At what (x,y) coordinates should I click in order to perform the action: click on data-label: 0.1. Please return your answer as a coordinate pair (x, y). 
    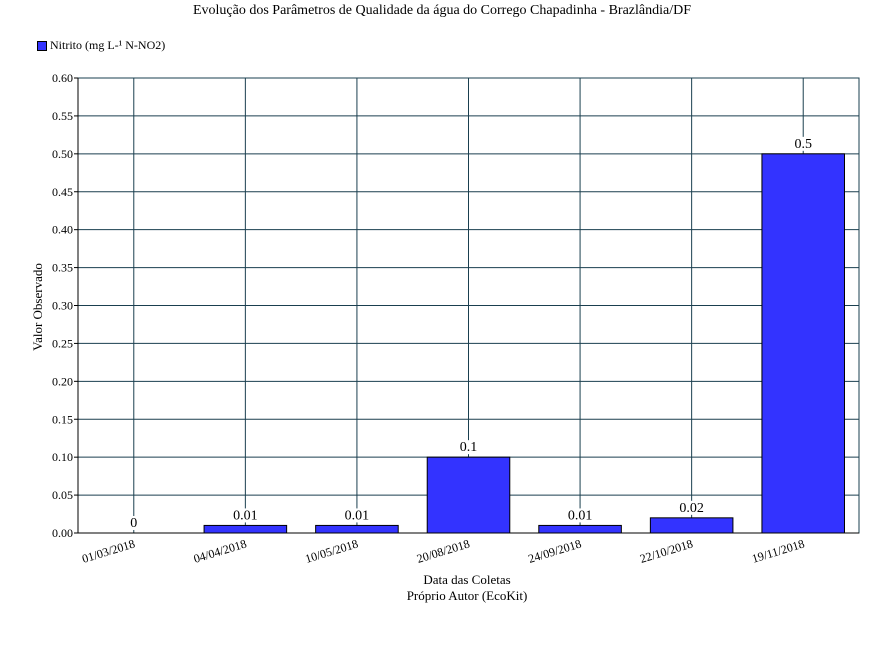
    Looking at the image, I should click on (469, 447).